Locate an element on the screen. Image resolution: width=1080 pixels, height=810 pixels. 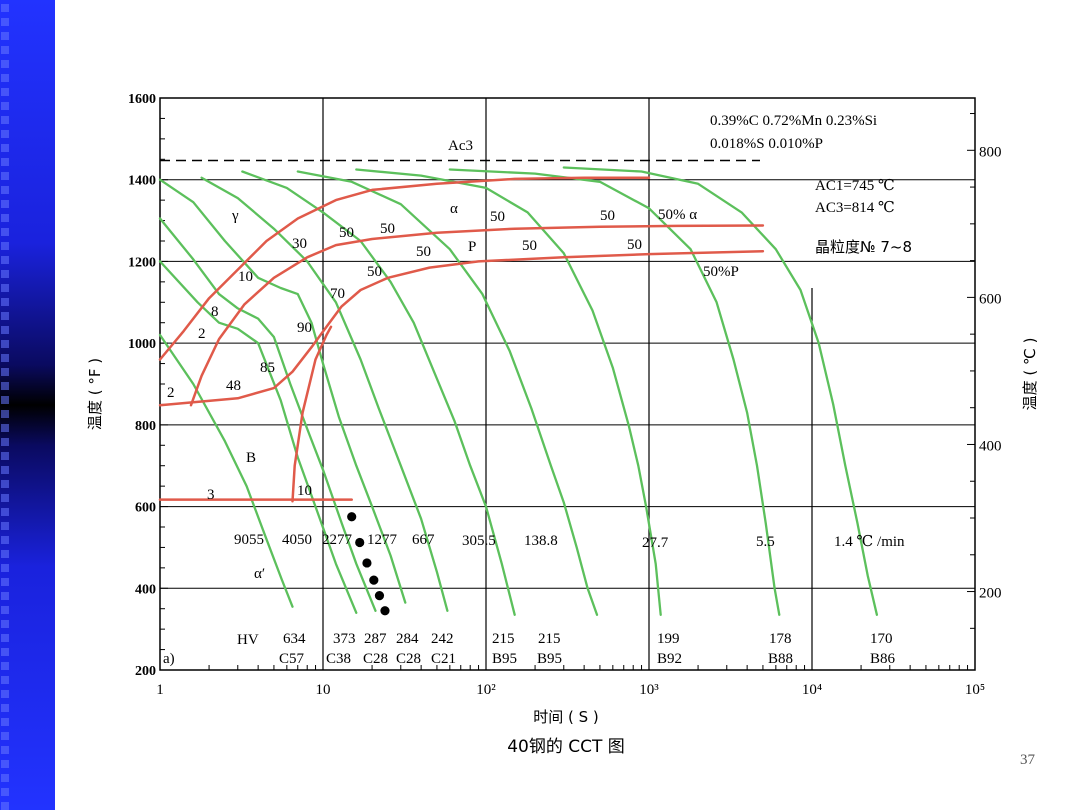
cooling-rate-label: 4050 is located at coordinates (297, 540).